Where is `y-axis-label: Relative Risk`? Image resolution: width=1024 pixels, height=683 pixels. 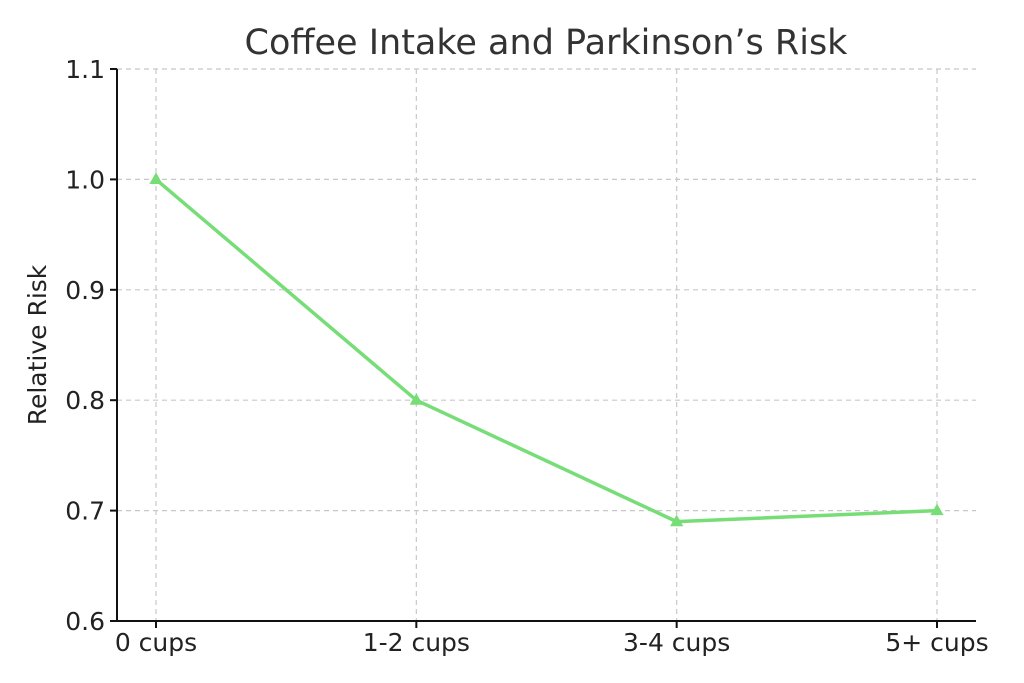 y-axis-label: Relative Risk is located at coordinates (37, 344).